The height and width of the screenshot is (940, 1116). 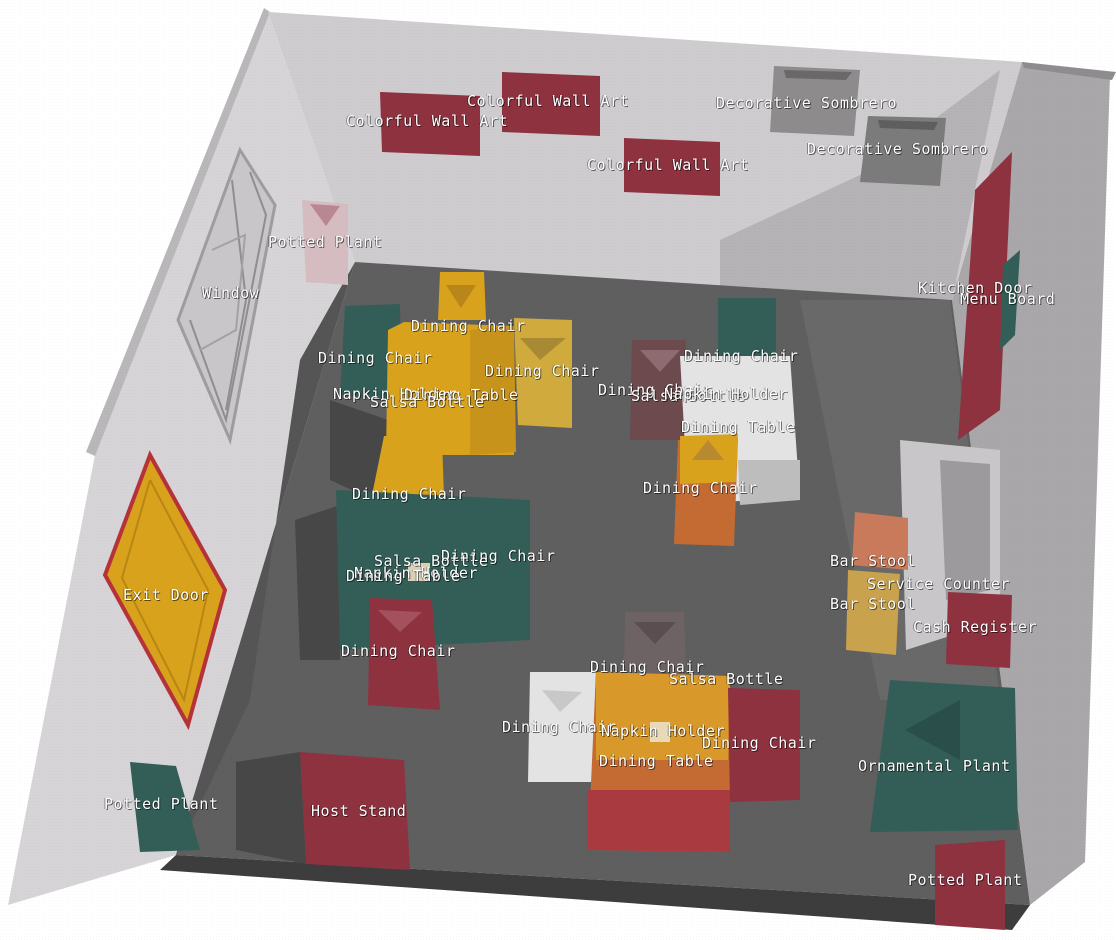 I want to click on ornamental-plant, so click(x=944, y=756).